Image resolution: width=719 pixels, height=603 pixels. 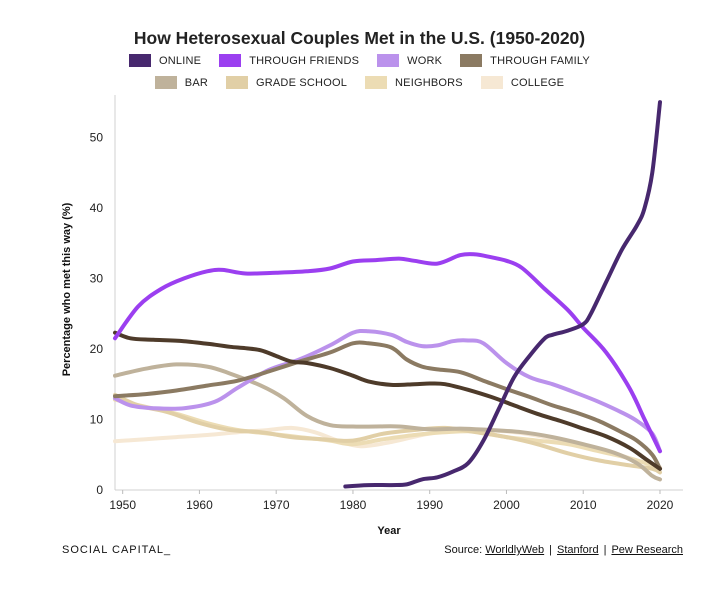 I want to click on legend-item-work: WORK, so click(x=409, y=60).